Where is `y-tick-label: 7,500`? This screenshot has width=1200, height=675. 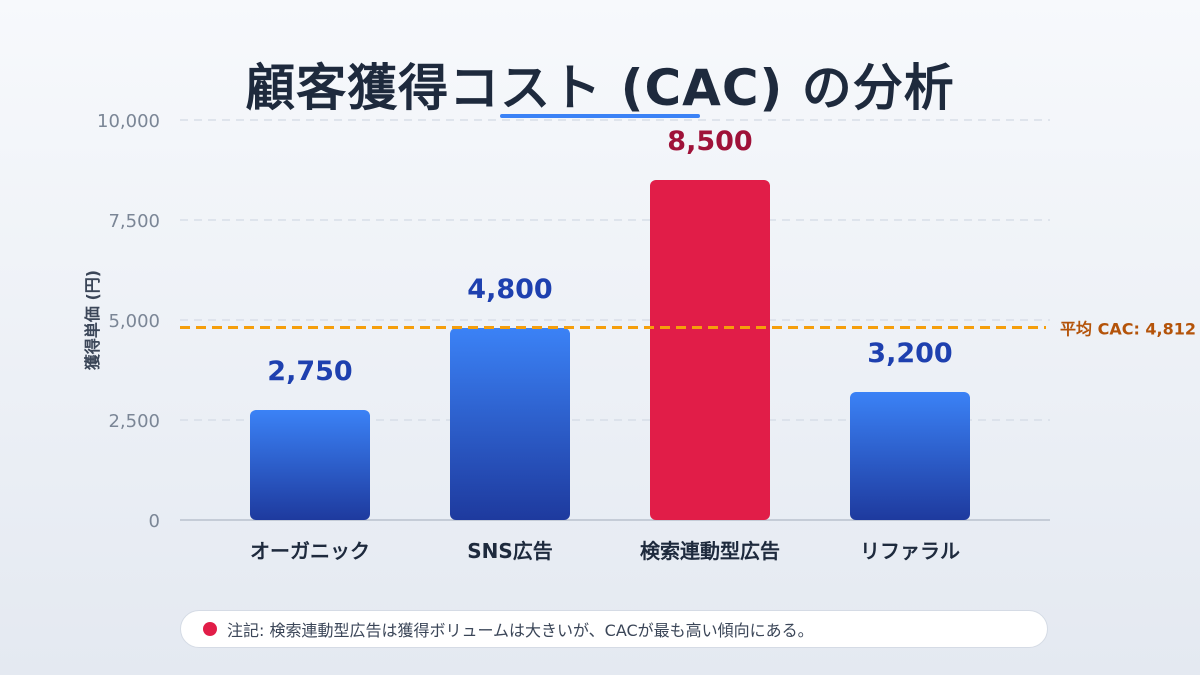 y-tick-label: 7,500 is located at coordinates (134, 221).